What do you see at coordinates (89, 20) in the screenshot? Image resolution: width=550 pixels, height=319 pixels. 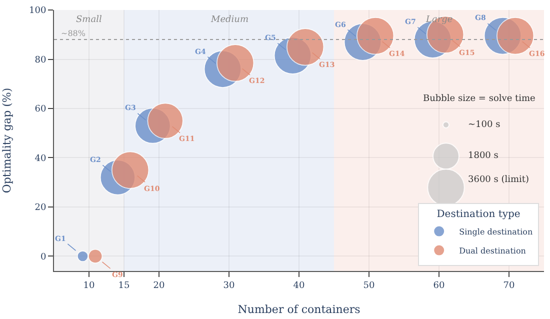 I see `band-label: Small` at bounding box center [89, 20].